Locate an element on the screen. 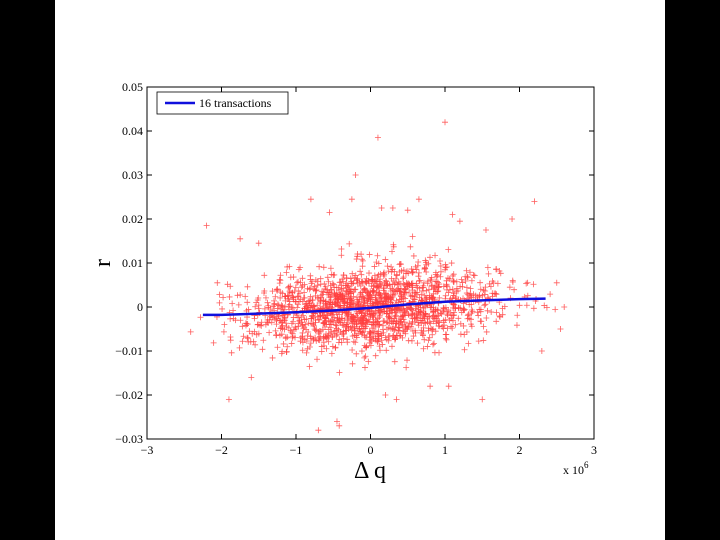 This screenshot has width=720, height=540. x-tick-label: 1 is located at coordinates (445, 450).